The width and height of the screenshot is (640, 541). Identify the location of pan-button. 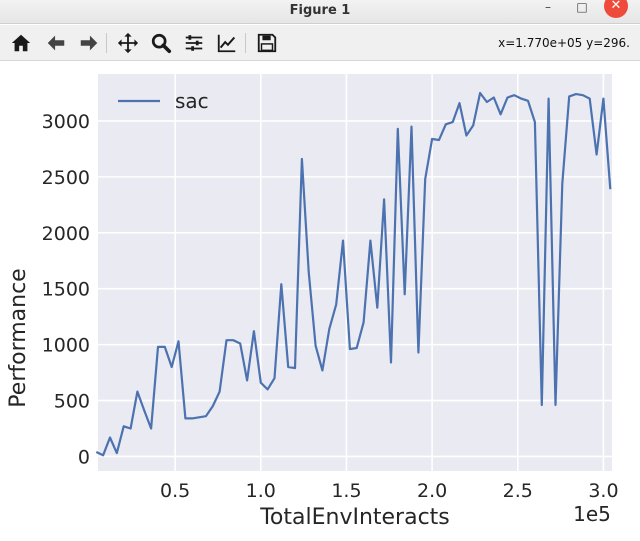
(128, 43).